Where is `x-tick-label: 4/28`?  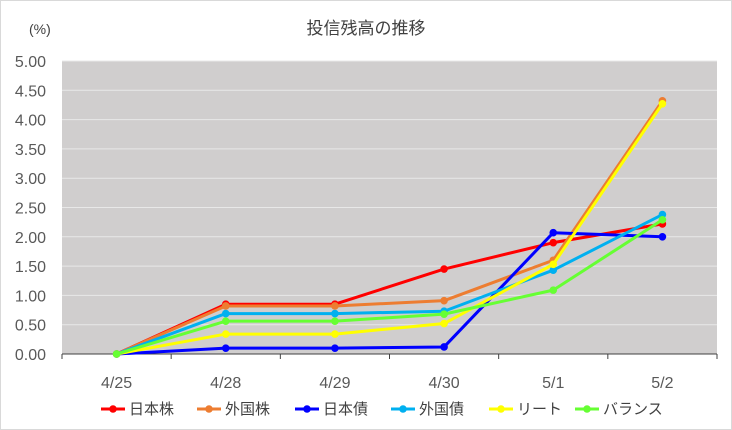 x-tick-label: 4/28 is located at coordinates (225, 383).